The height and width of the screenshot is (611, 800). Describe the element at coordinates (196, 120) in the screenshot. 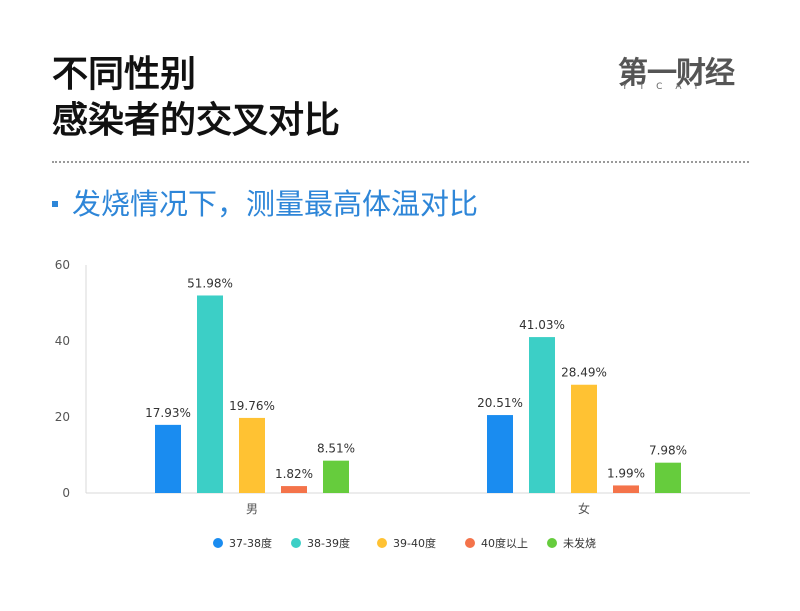

I see `page-title-line2: 感染者的交叉对比` at that location.